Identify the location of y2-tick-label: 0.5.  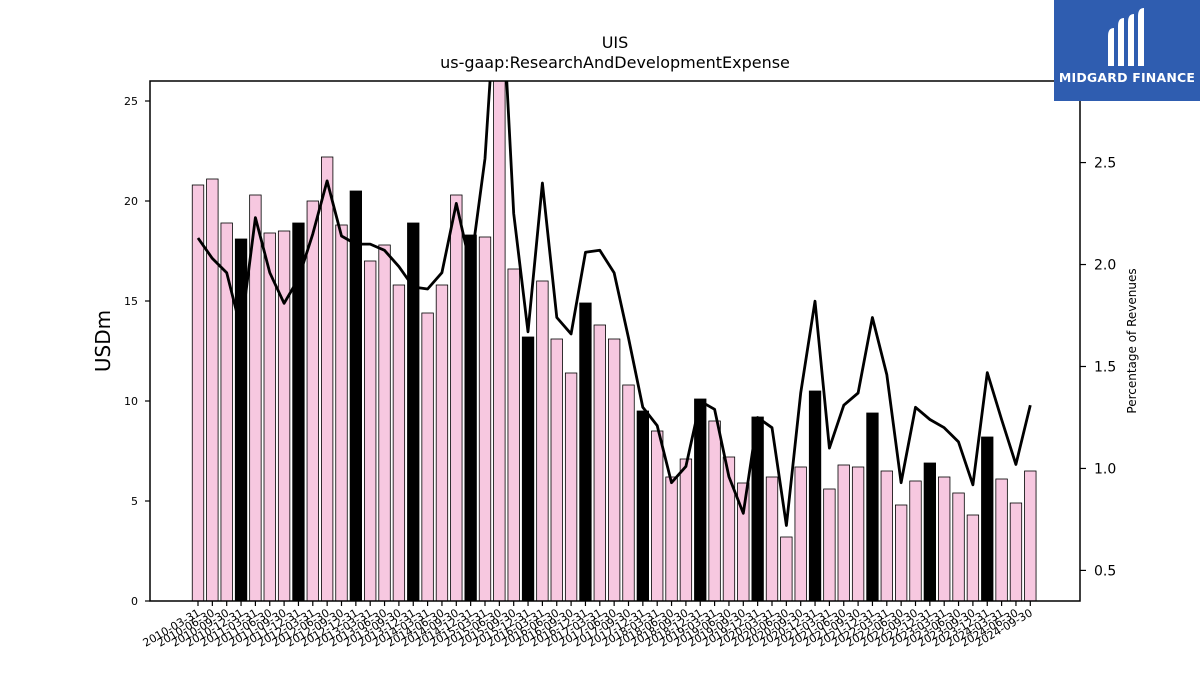
(1105, 571).